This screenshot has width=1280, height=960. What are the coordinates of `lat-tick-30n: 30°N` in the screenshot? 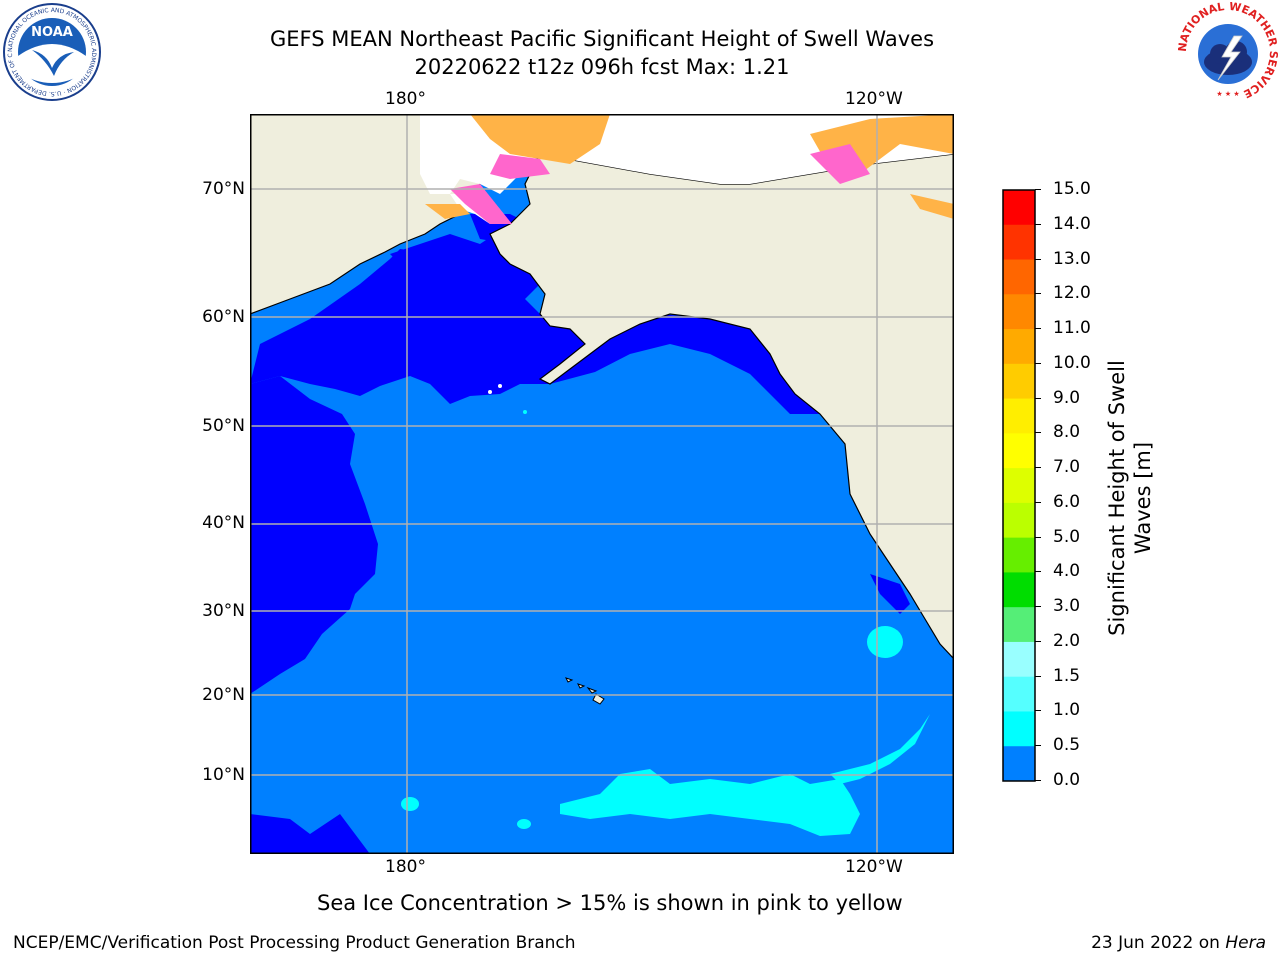 It's located at (223, 611).